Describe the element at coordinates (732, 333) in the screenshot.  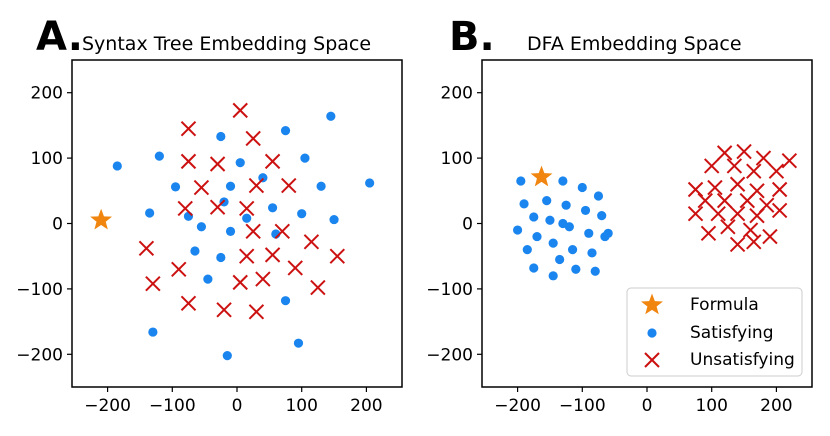
I see `legend-label-satisfying: Satisfying` at that location.